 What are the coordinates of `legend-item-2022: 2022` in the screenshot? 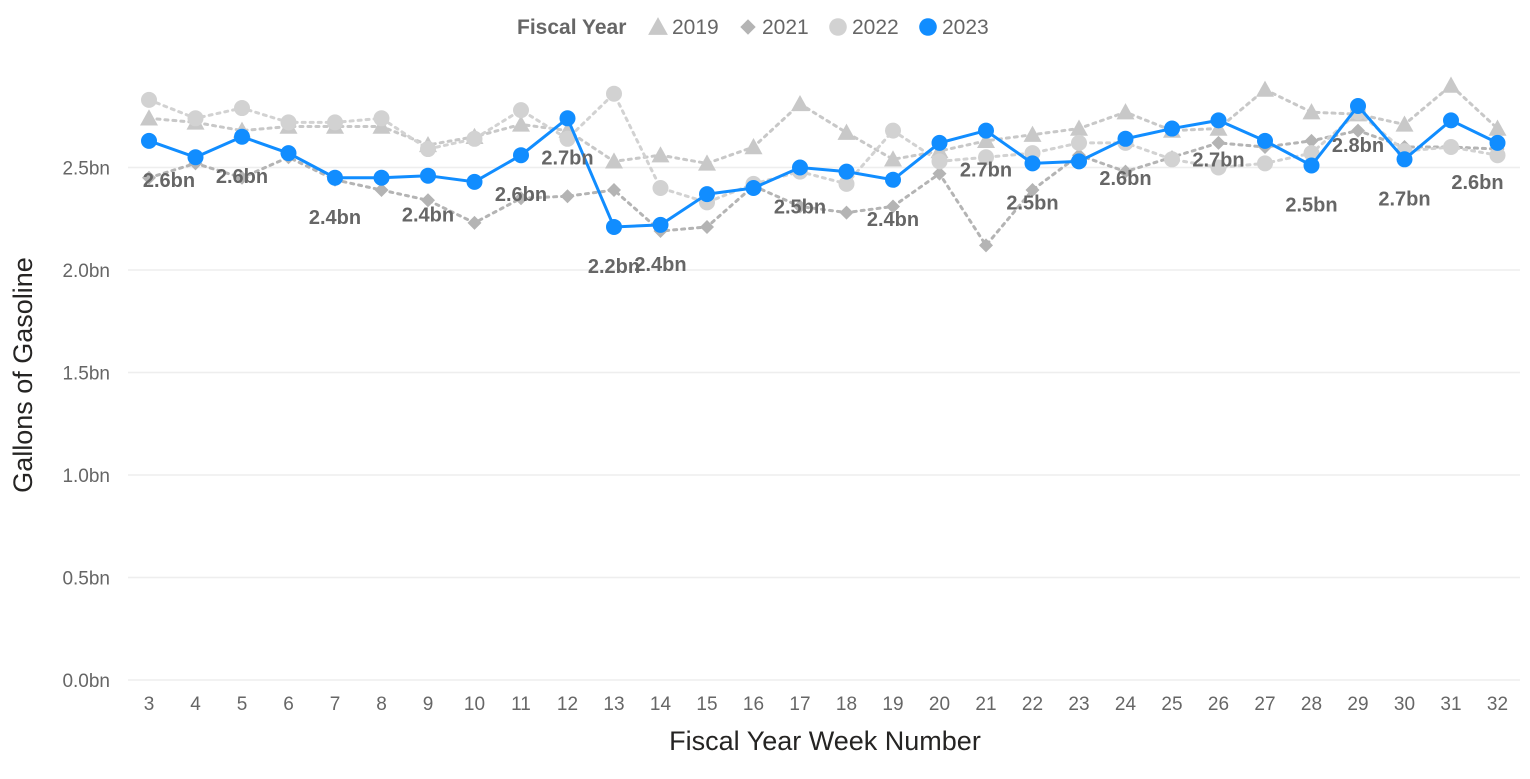 It's located at (864, 27).